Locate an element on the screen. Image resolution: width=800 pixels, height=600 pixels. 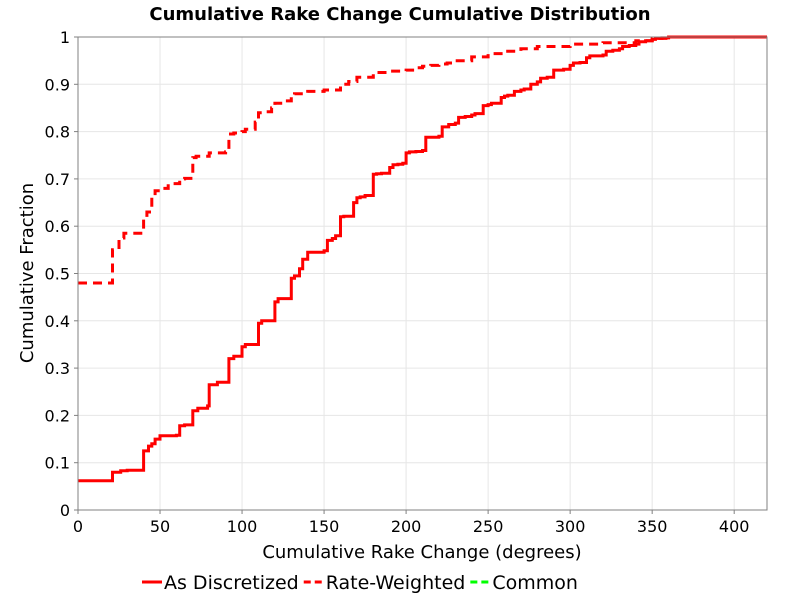
legend-label-common: Common is located at coordinates (535, 583).